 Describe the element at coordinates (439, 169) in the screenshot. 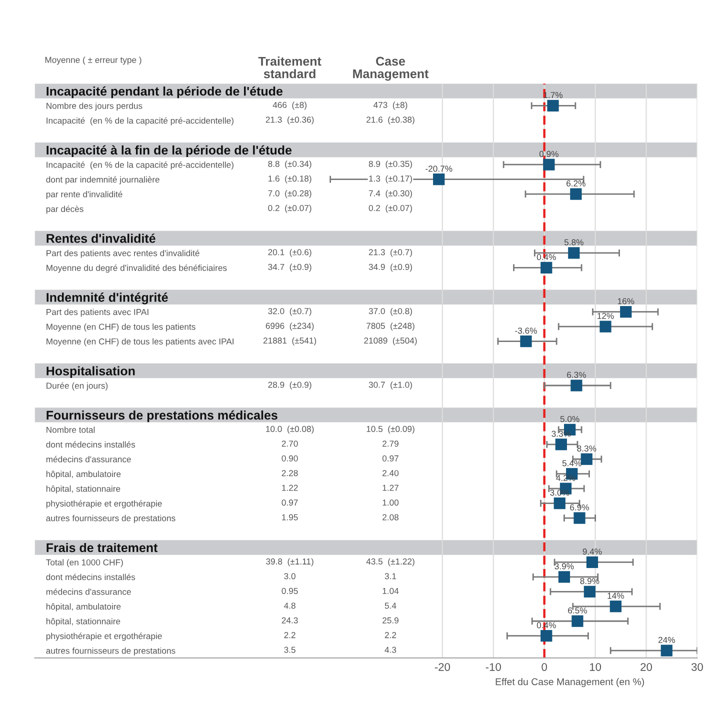

I see `data-label: -20.7%` at that location.